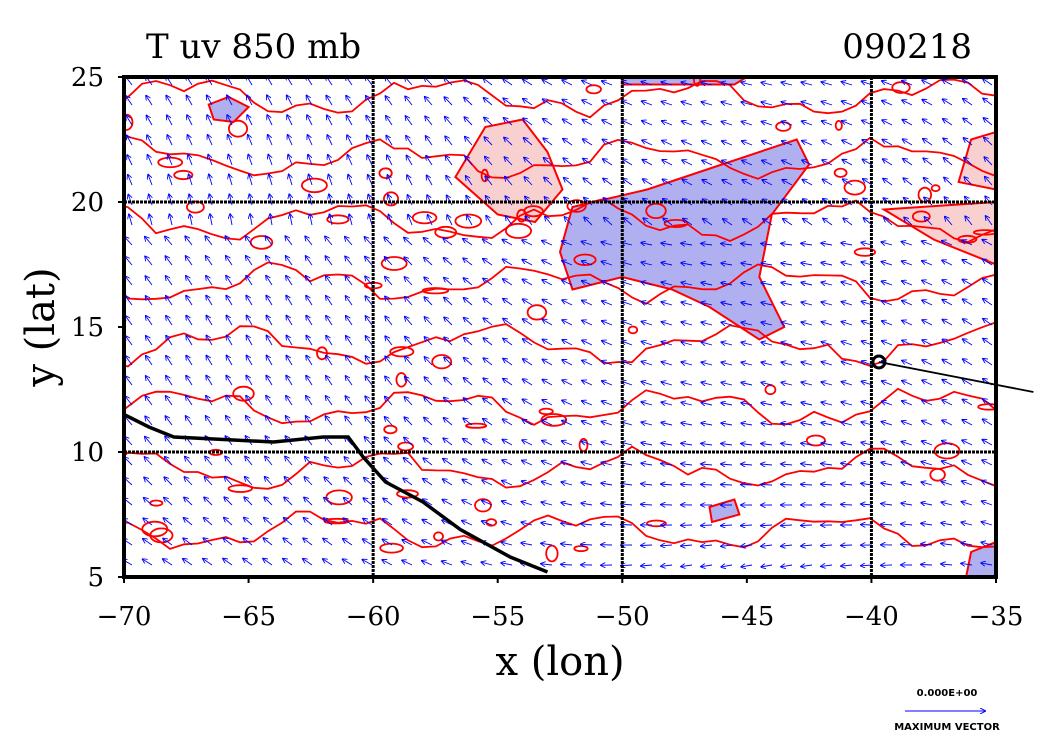 This screenshot has width=1056, height=736. Describe the element at coordinates (938, 233) in the screenshot. I see `warm-region` at that location.